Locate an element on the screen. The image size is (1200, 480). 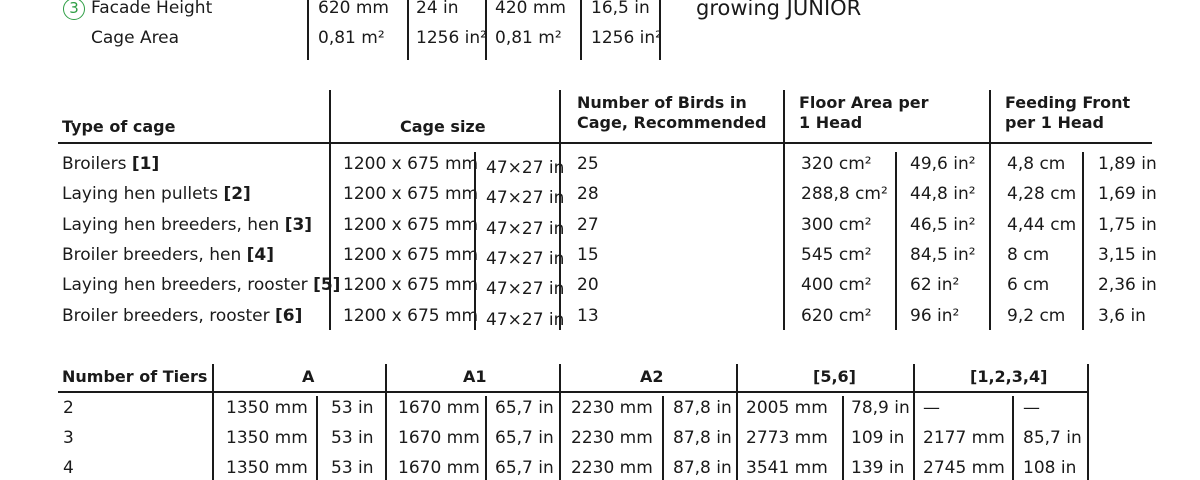
header-a2: A2 is located at coordinates (652, 376).